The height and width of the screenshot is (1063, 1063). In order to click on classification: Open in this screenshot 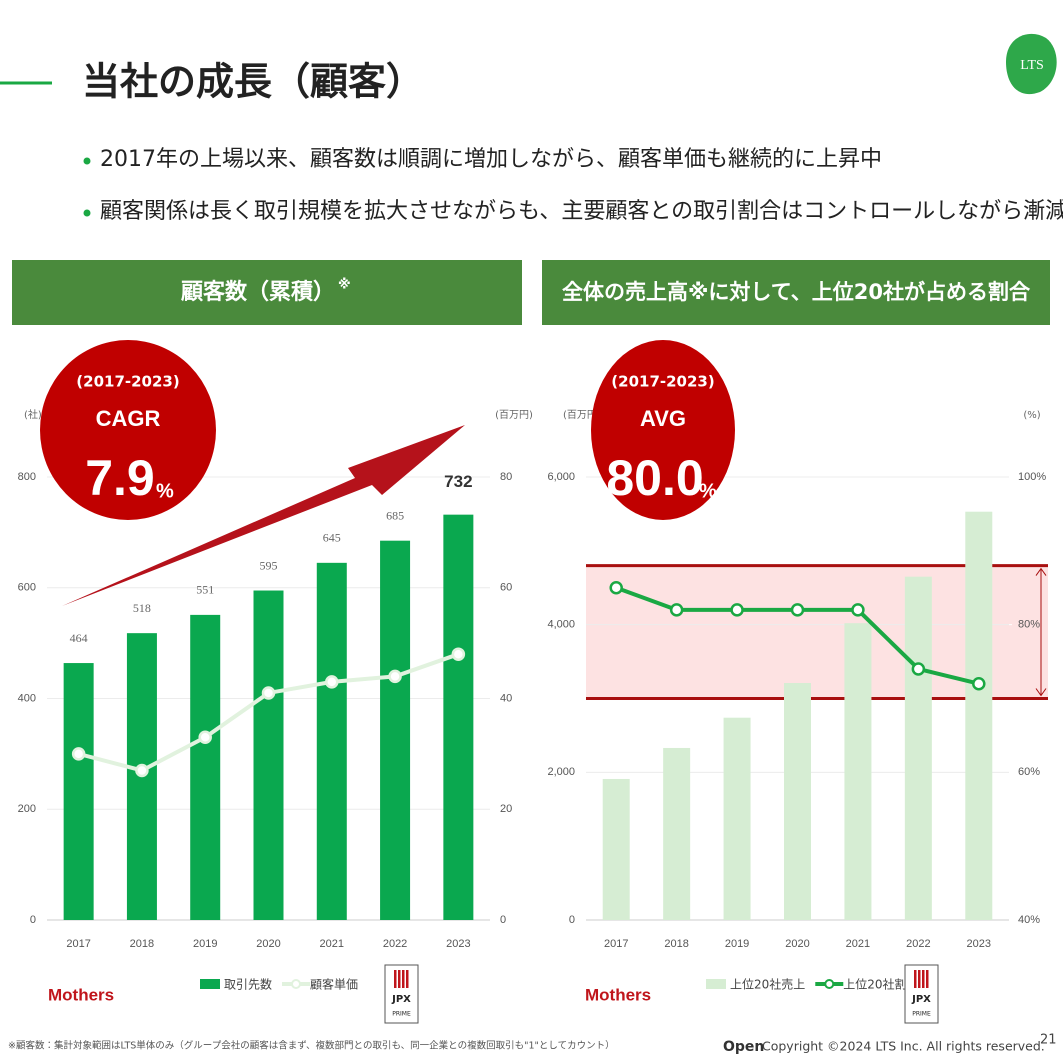, I will do `click(743, 1047)`.